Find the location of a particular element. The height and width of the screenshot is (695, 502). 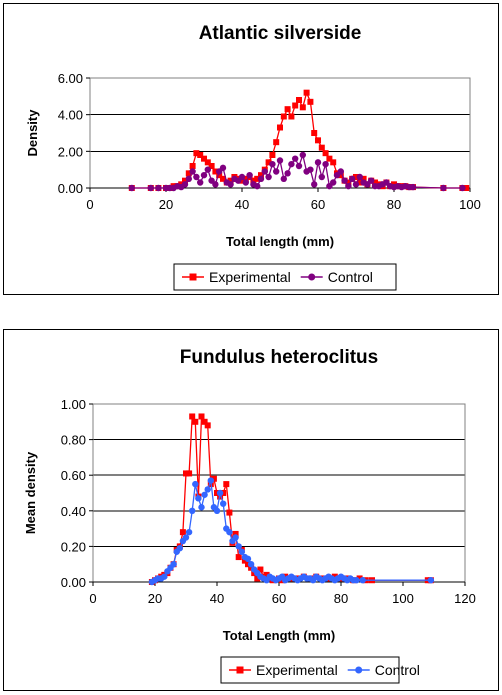

x-tick-label: 20 is located at coordinates (166, 204).